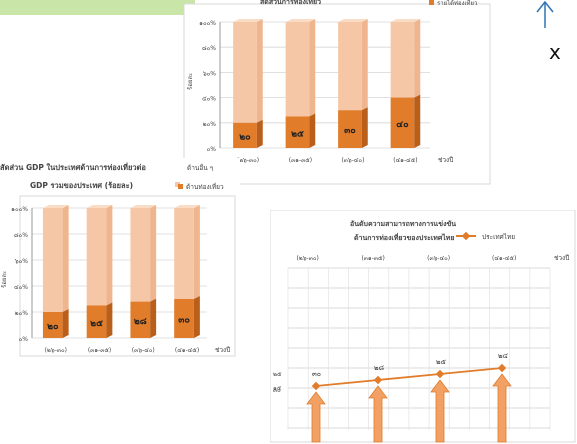 This screenshot has width=577, height=444. I want to click on y-tick-label: ๖๐%, so click(209, 73).